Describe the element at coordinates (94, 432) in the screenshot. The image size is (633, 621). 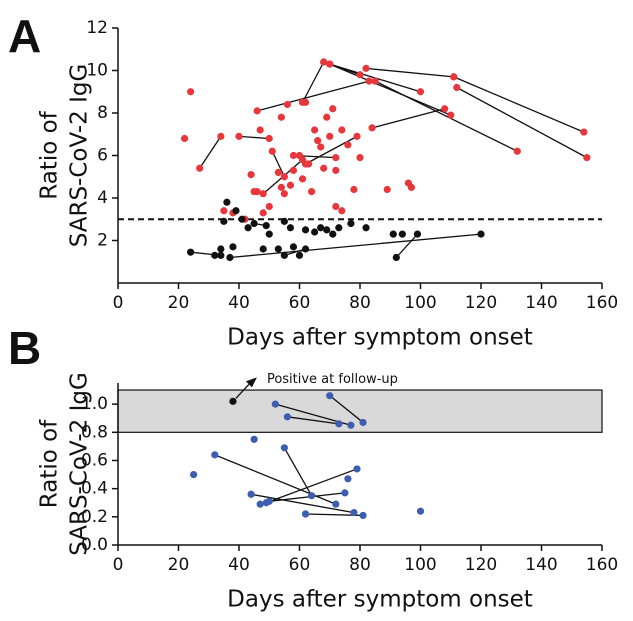
I see `y-tick-label: 0.8` at that location.